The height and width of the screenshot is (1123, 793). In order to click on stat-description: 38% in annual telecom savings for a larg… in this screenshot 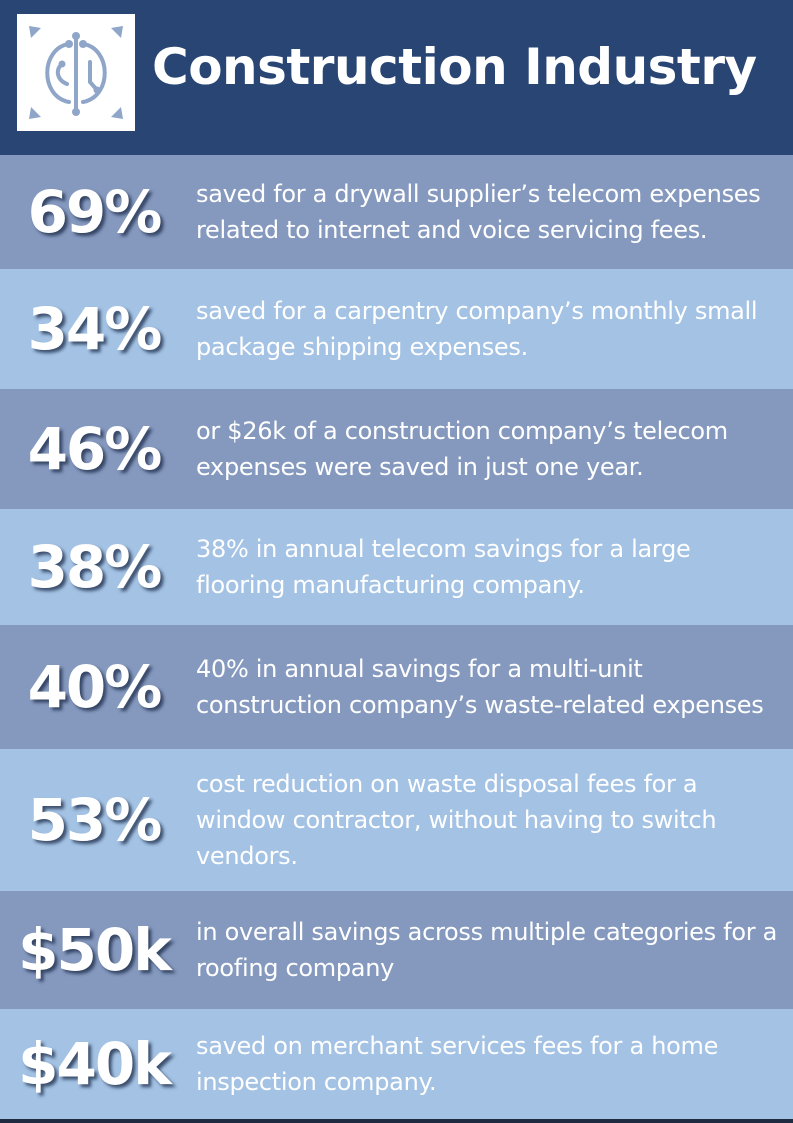, I will do `click(443, 567)`.